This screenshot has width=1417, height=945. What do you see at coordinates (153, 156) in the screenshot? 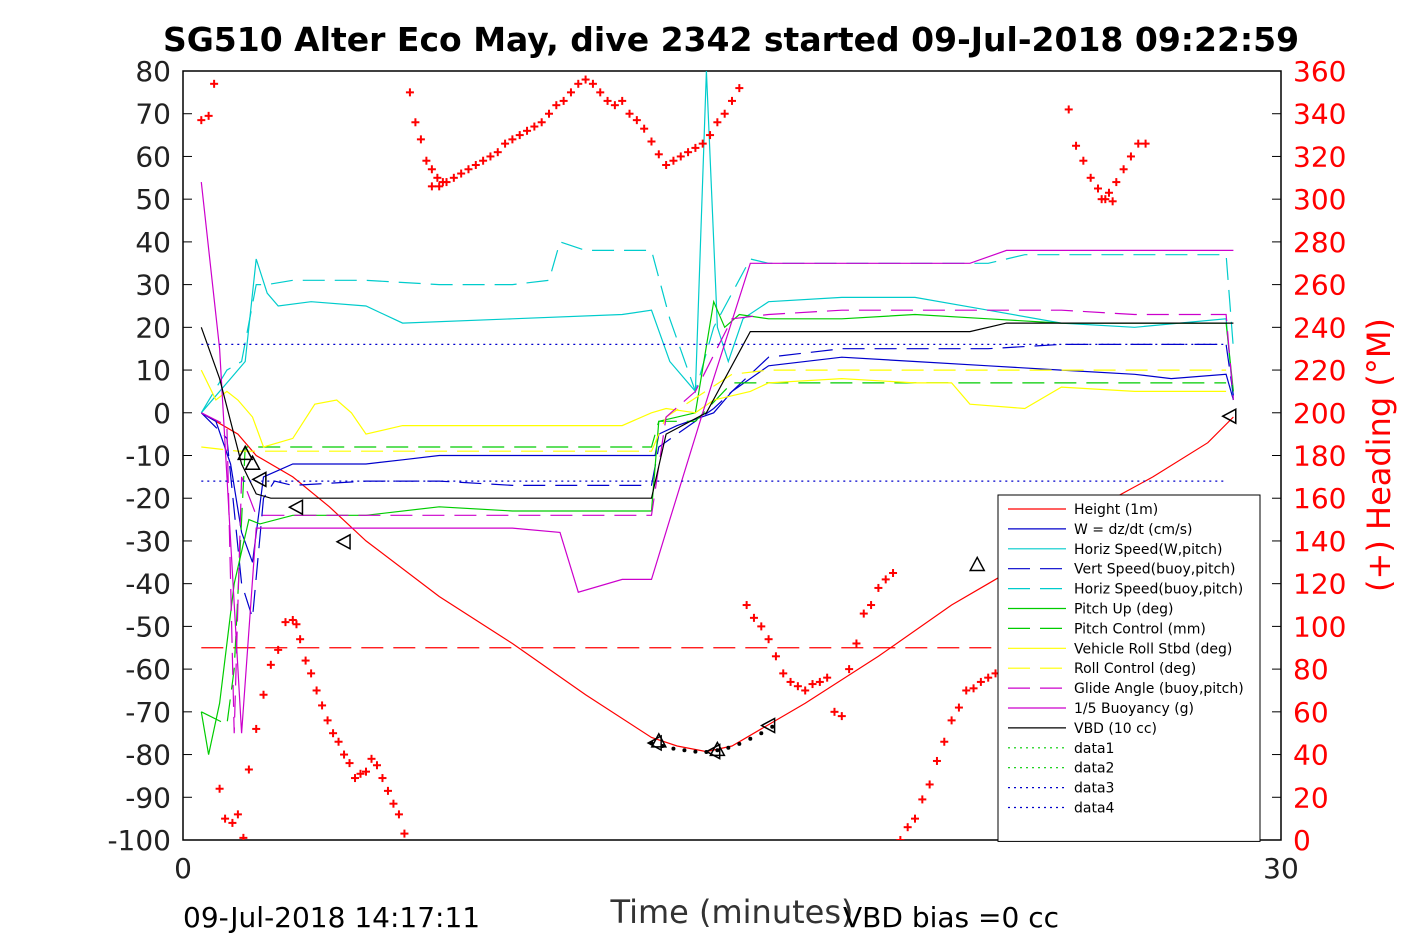
I see `y-left-tick-label: 60` at bounding box center [153, 156].